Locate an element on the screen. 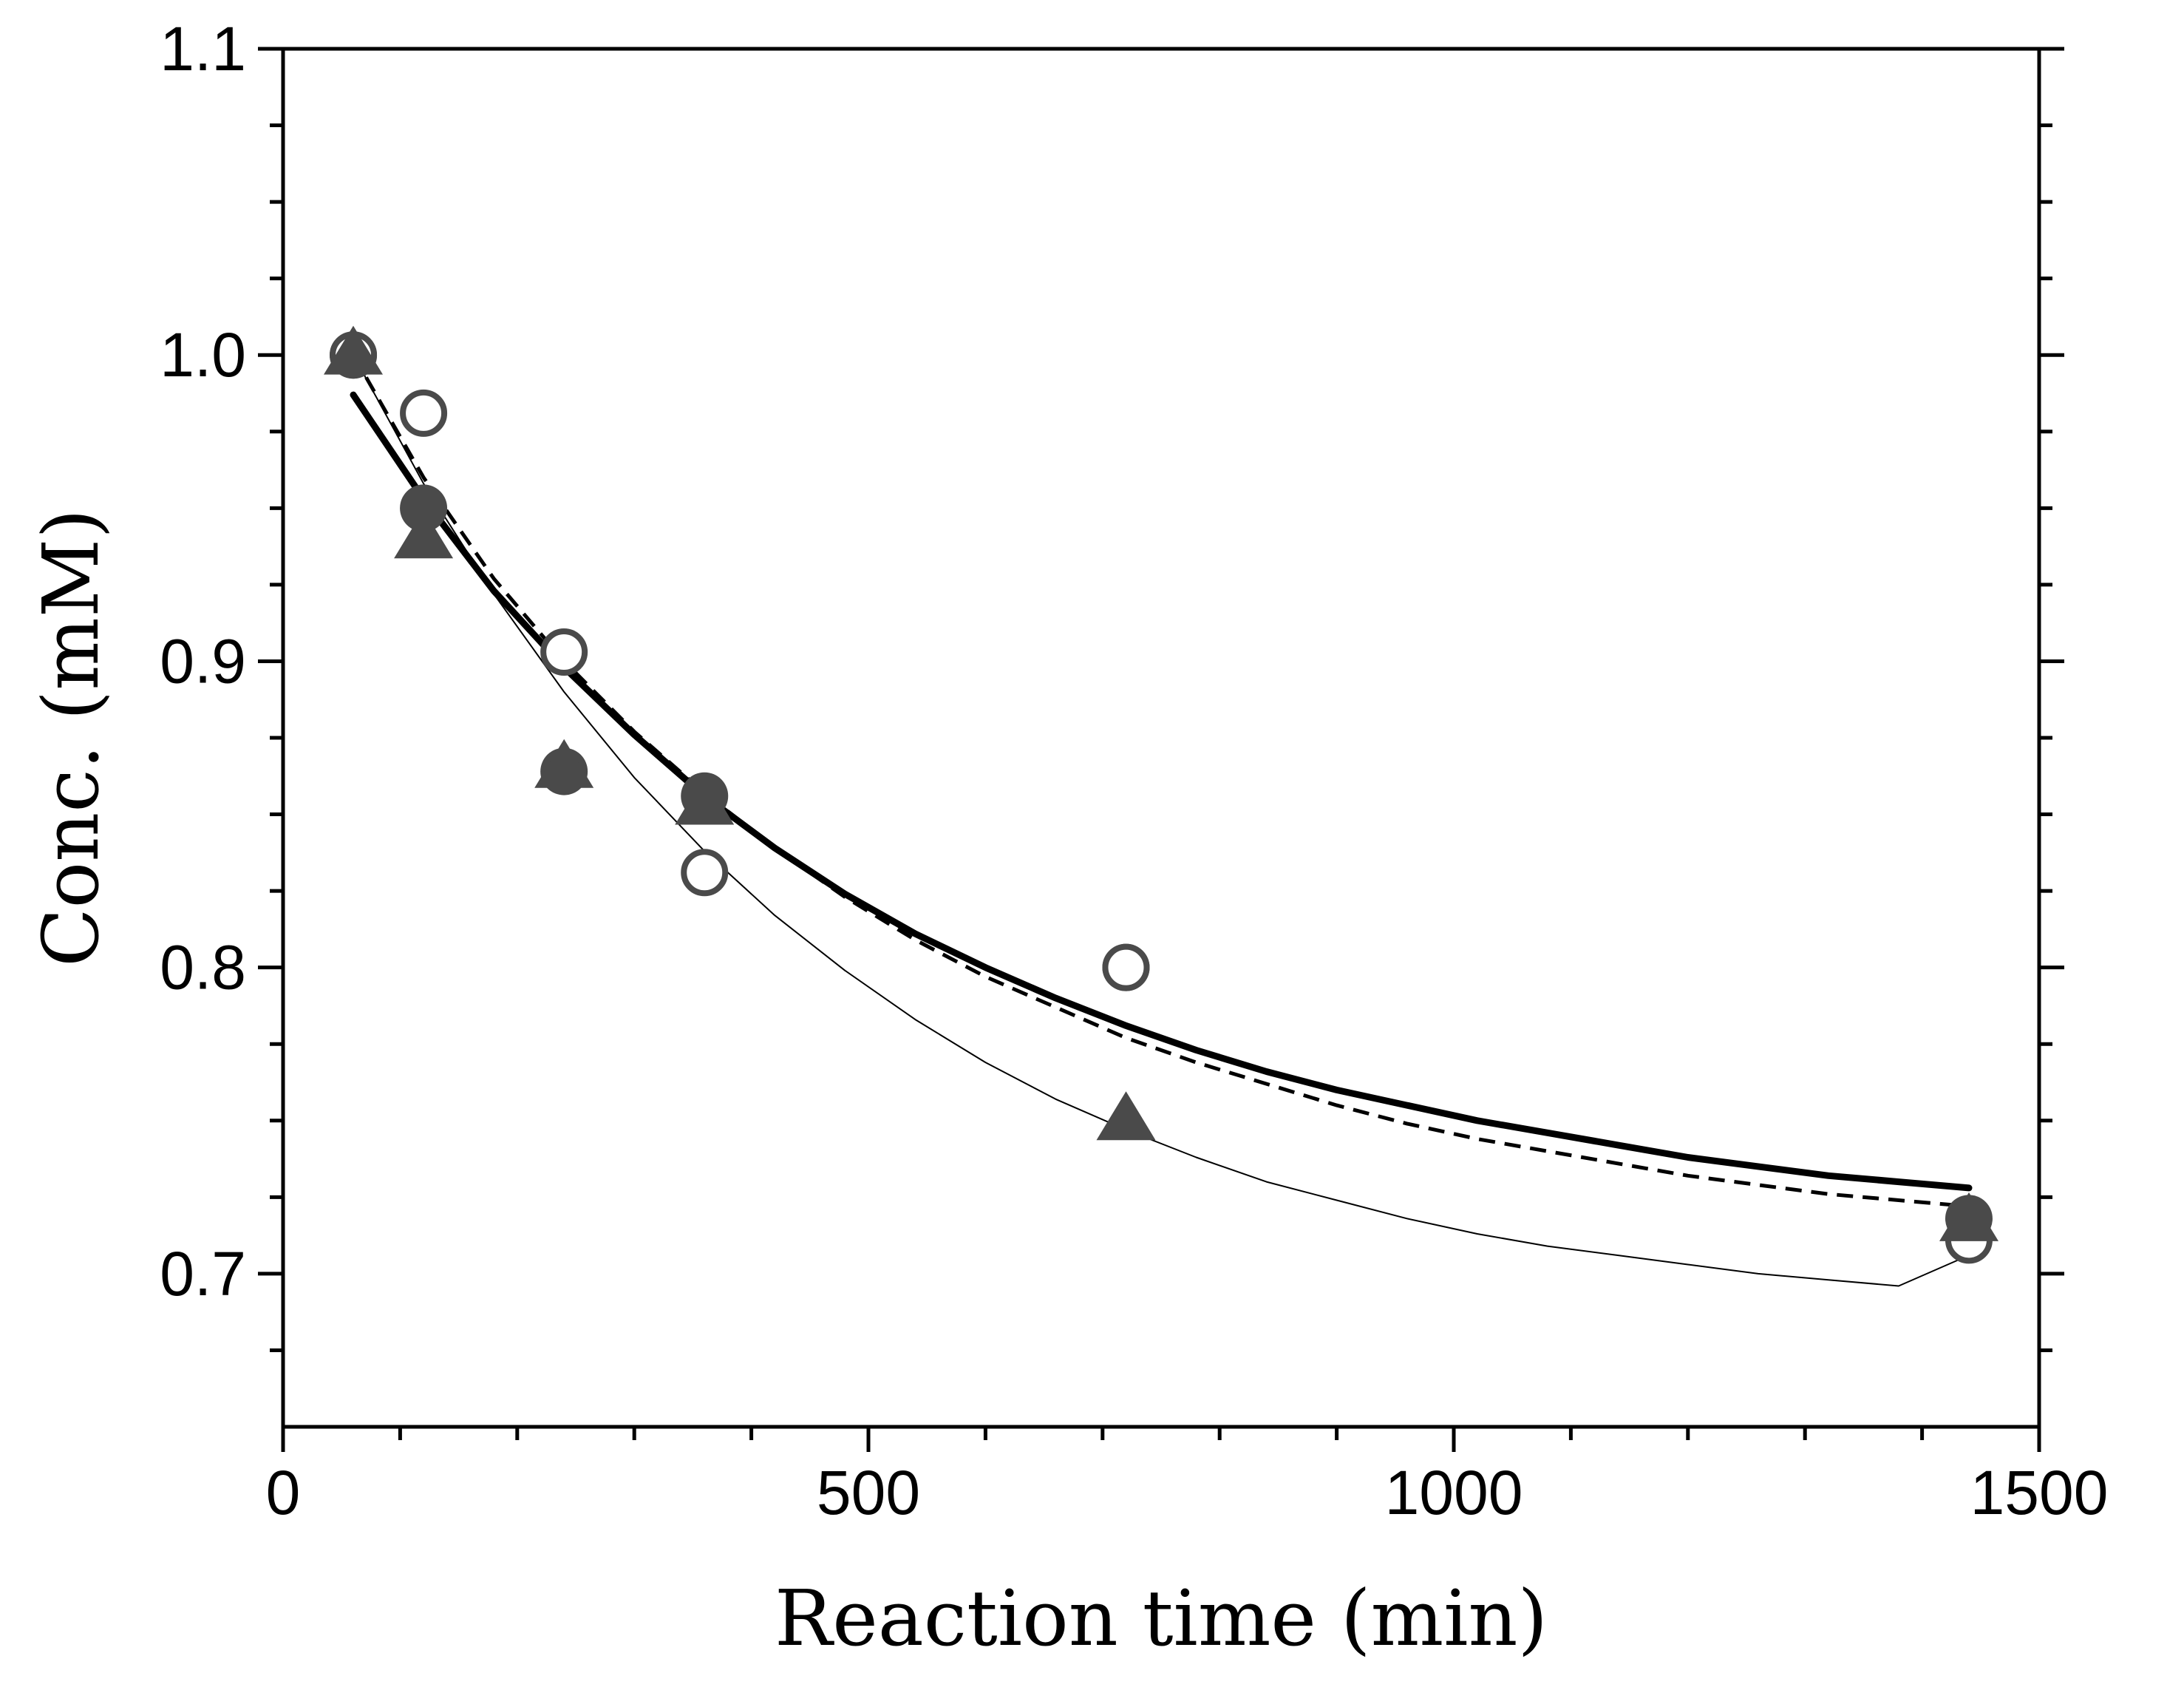  x-tick-label: 1000 is located at coordinates (1454, 1492).